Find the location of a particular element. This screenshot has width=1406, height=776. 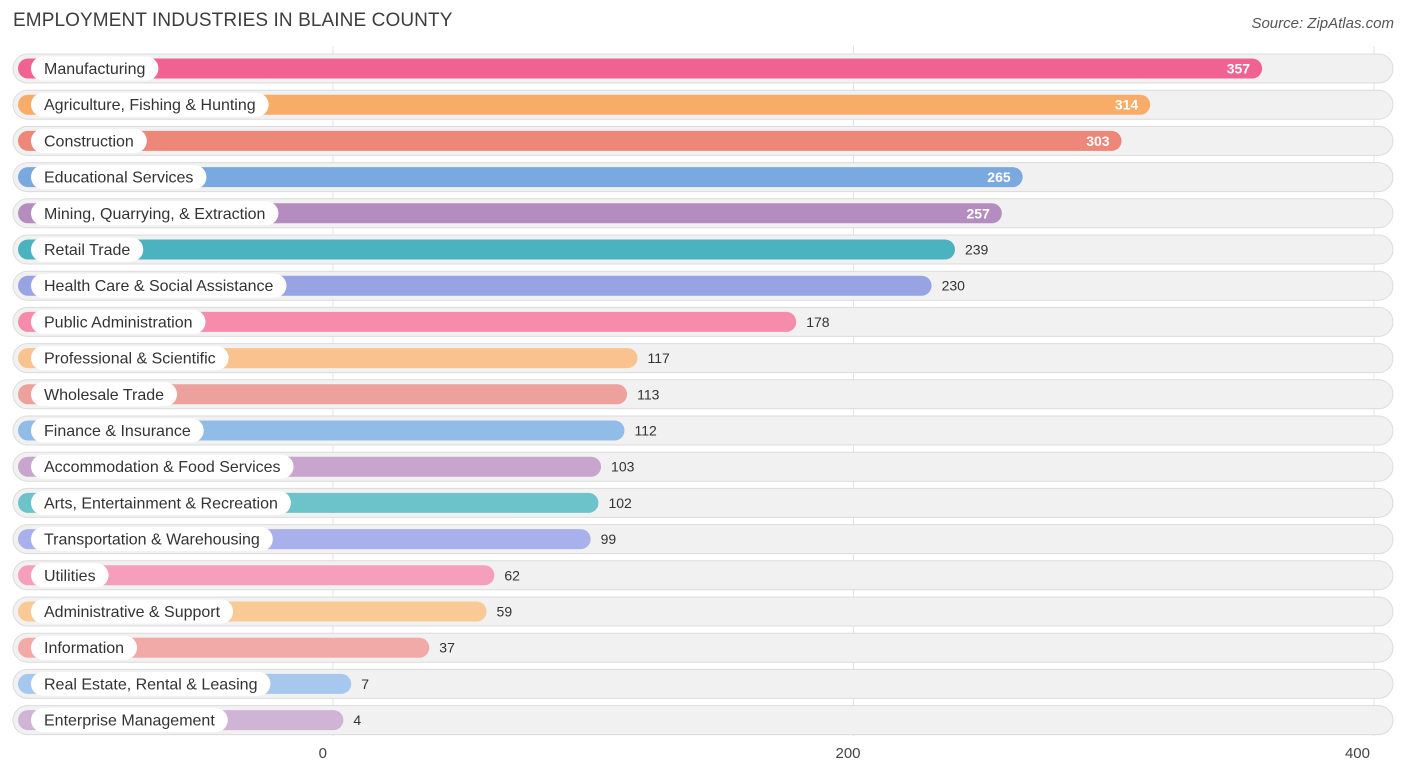

value-label: 265 is located at coordinates (999, 177).